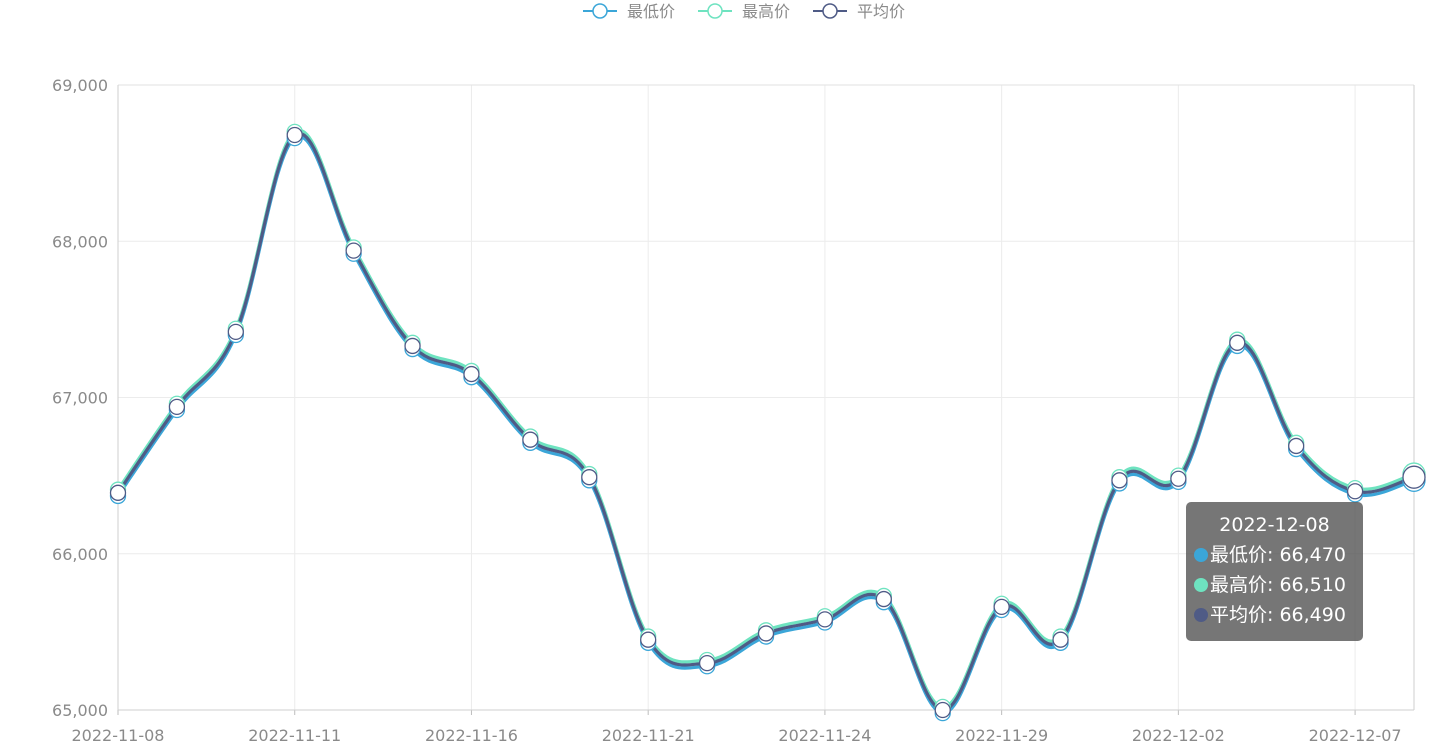  Describe the element at coordinates (1178, 735) in the screenshot. I see `x-tick-label: 2022-12-02` at that location.